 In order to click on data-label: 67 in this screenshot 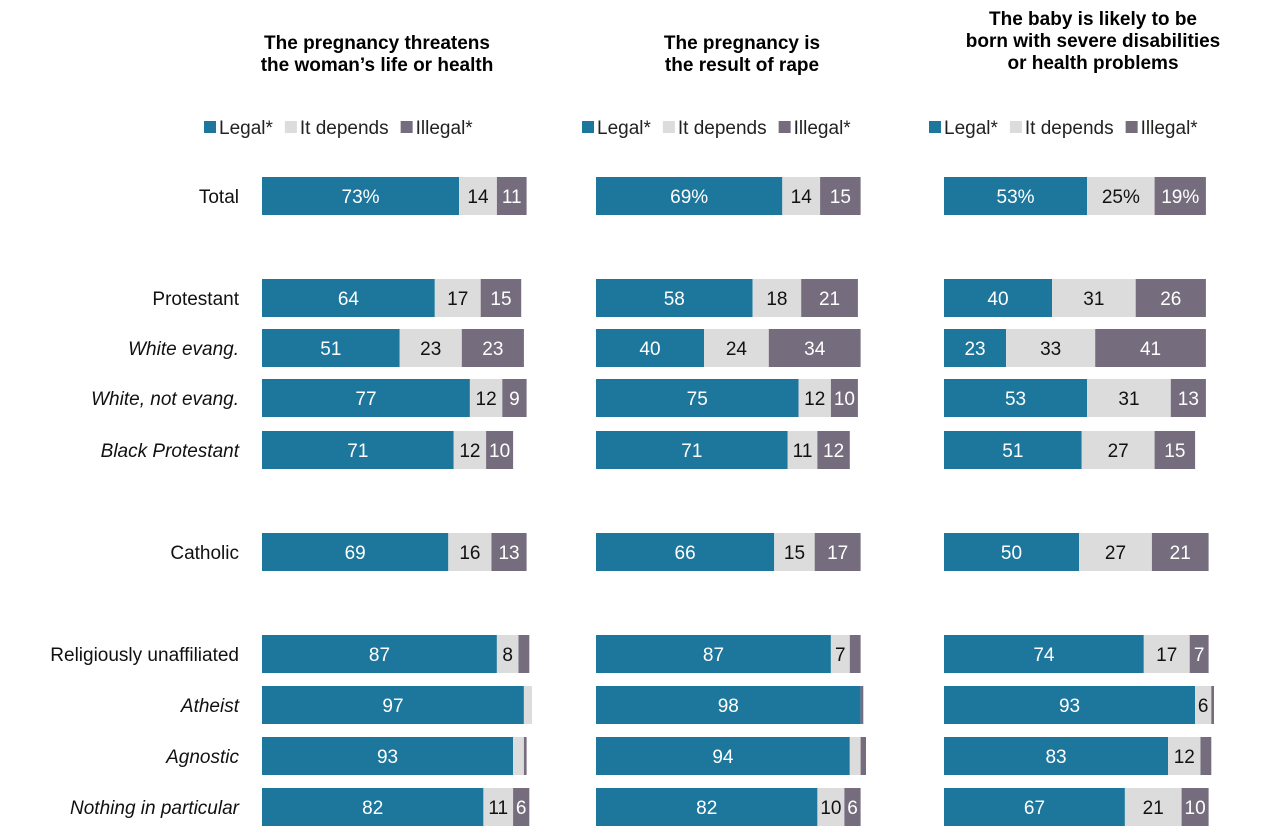, I will do `click(1034, 808)`.